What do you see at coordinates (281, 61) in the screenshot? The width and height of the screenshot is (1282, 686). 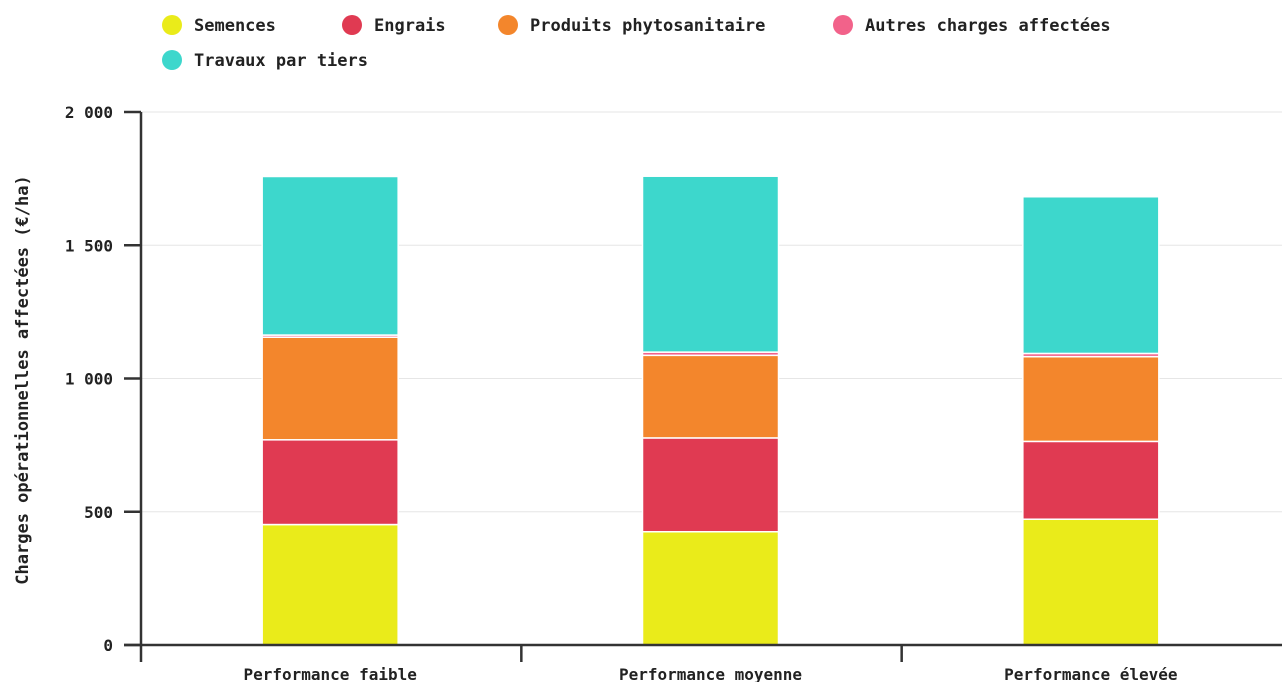 I see `legend-label: Travaux par tiers` at bounding box center [281, 61].